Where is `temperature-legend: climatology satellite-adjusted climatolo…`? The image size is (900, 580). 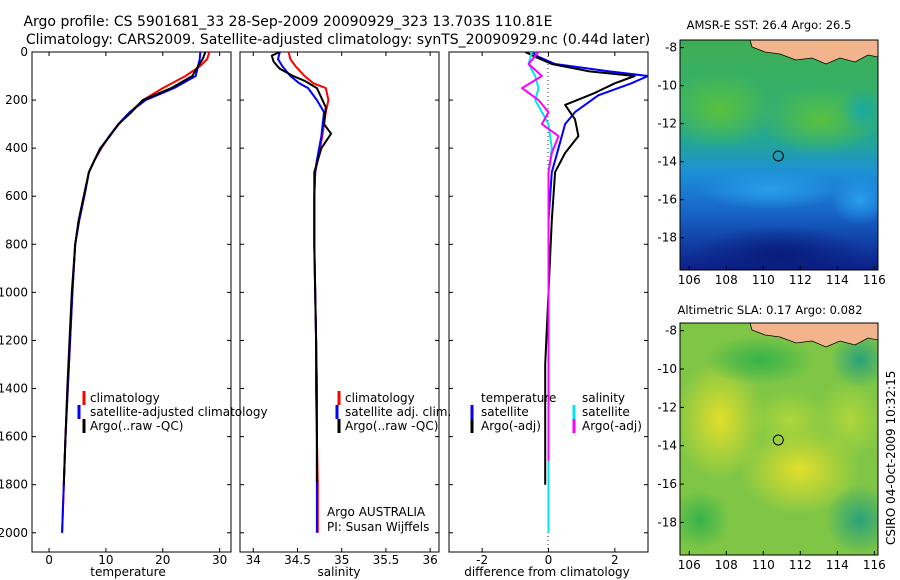 temperature-legend: climatology satellite-adjusted climatolo… is located at coordinates (172, 412).